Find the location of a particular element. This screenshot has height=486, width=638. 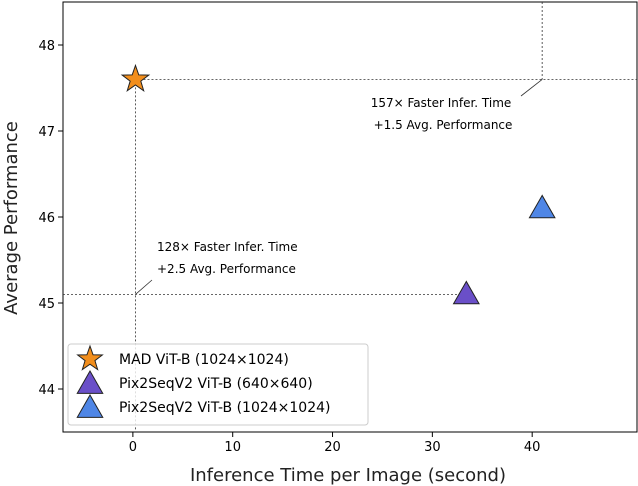

y-tick-label: 47 is located at coordinates (46, 132).